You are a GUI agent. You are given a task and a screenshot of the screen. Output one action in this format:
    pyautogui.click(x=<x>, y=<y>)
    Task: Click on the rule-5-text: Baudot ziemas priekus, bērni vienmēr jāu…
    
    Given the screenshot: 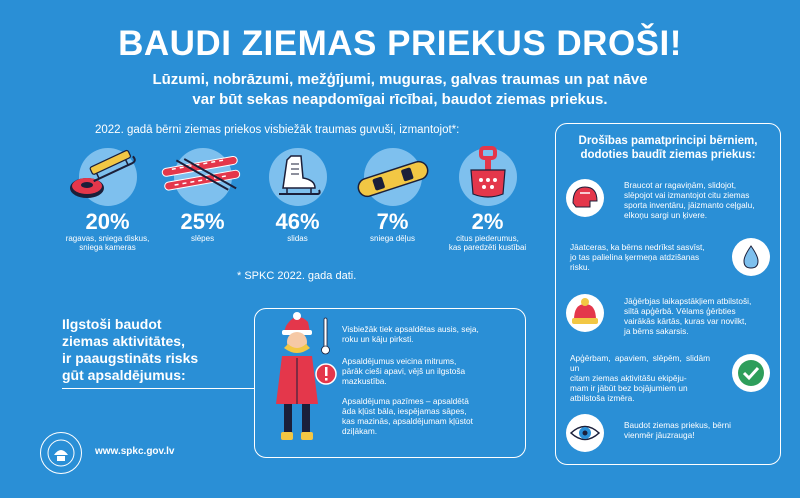 What is the action you would take?
    pyautogui.click(x=694, y=430)
    